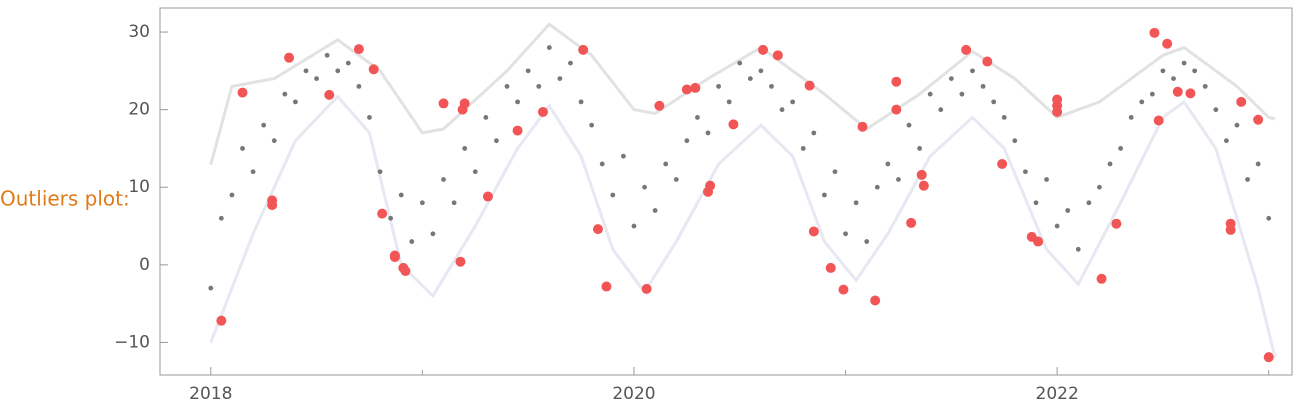 This screenshot has width=1296, height=412. Describe the element at coordinates (633, 394) in the screenshot. I see `x-tick-label: 2020` at that location.